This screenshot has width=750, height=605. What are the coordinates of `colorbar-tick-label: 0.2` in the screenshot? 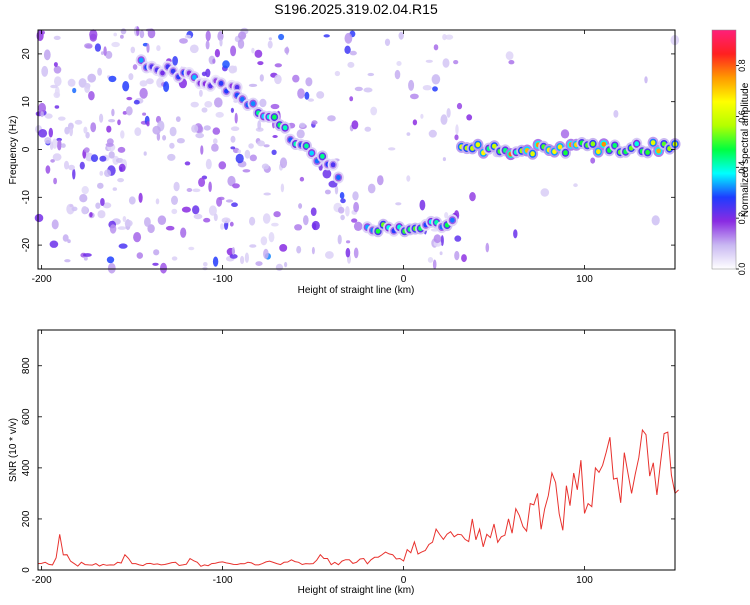 It's located at (742, 218).